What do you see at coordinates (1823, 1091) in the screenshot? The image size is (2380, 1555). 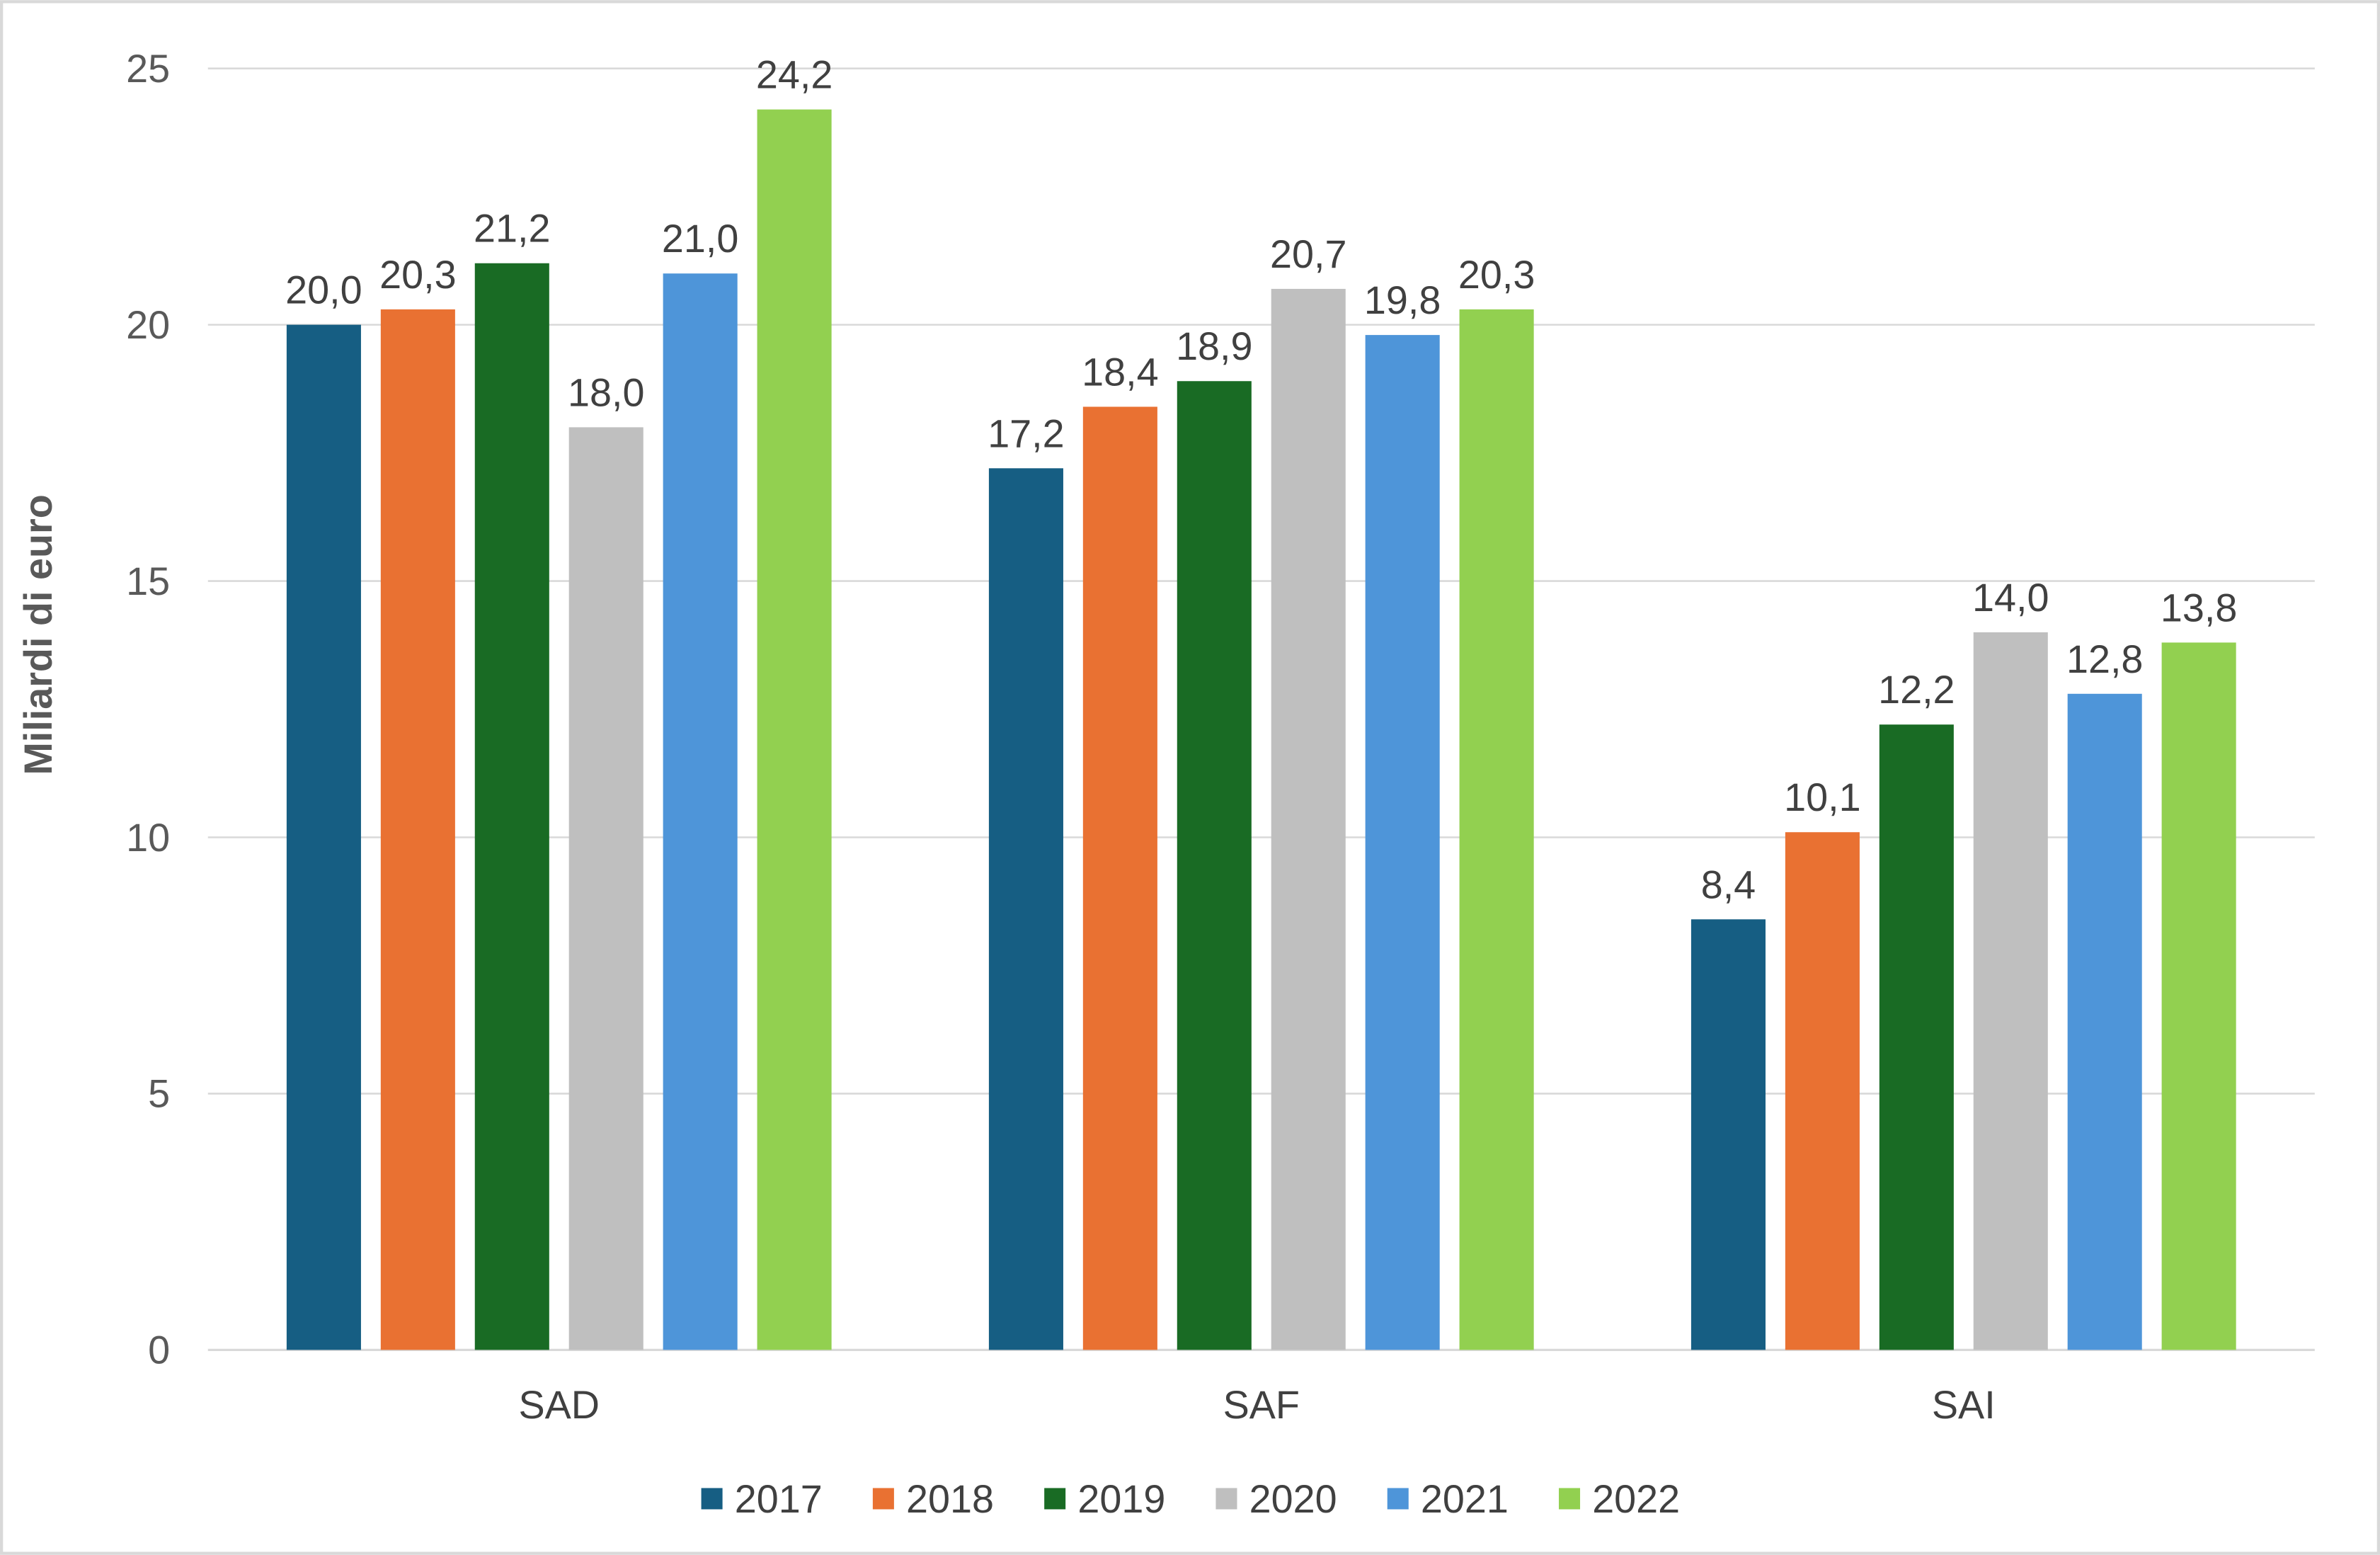 I see `bar-SAI-2018` at bounding box center [1823, 1091].